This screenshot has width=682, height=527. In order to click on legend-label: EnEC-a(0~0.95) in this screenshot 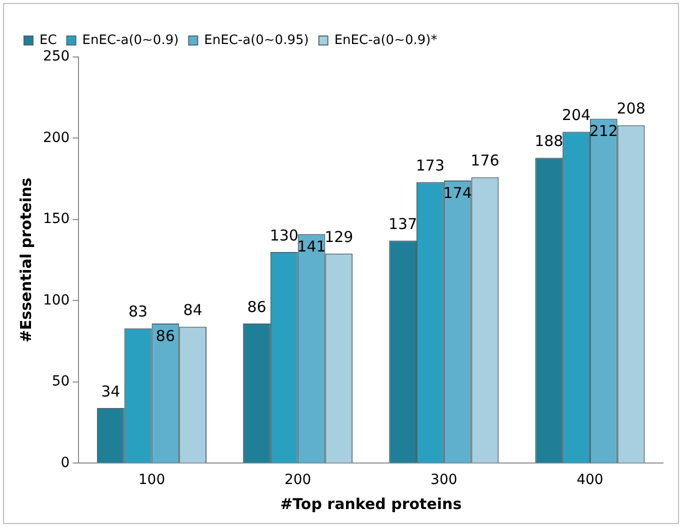, I will do `click(256, 40)`.